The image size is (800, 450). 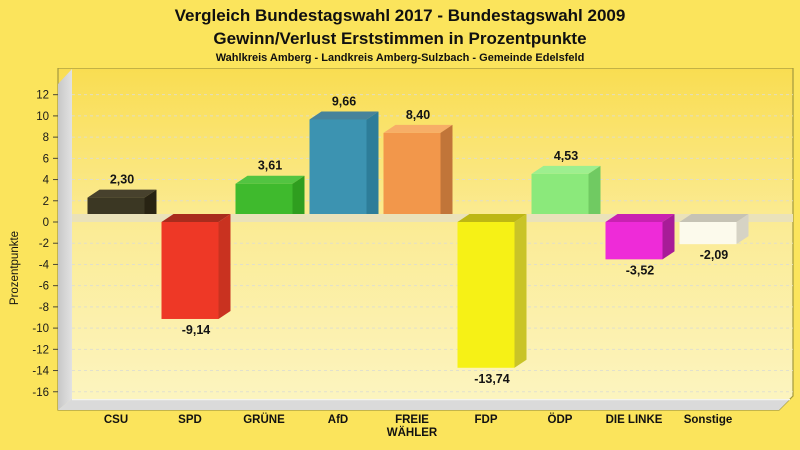 I want to click on bar-afd, so click(x=344, y=166).